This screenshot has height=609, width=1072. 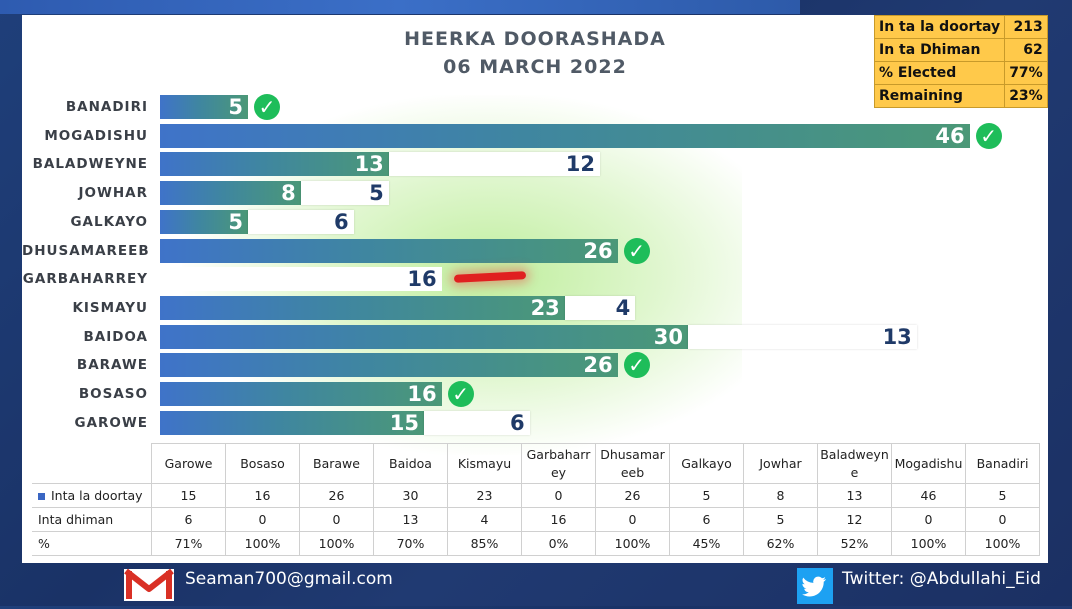 I want to click on category-label: JOWHAR, so click(x=113, y=193).